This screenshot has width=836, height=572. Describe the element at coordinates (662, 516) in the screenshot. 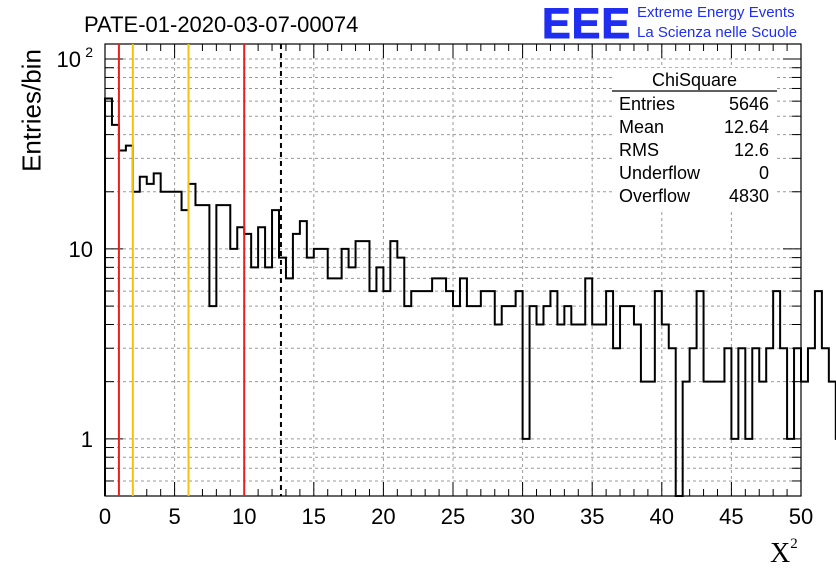

I see `x-tick-label: 40` at that location.